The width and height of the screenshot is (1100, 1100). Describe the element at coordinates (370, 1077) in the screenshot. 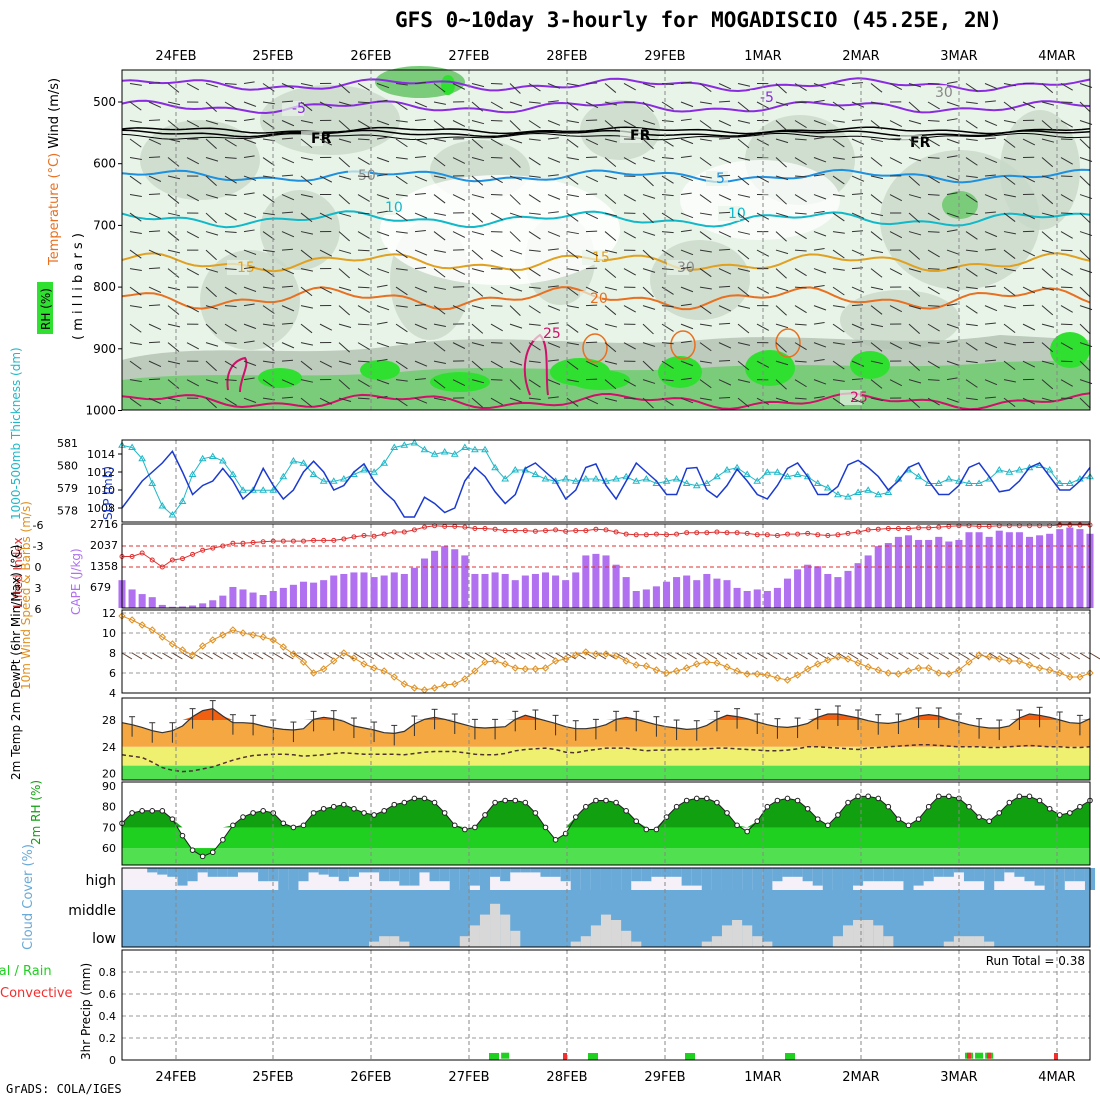

I see `date-label-bottom: 26FEB` at that location.